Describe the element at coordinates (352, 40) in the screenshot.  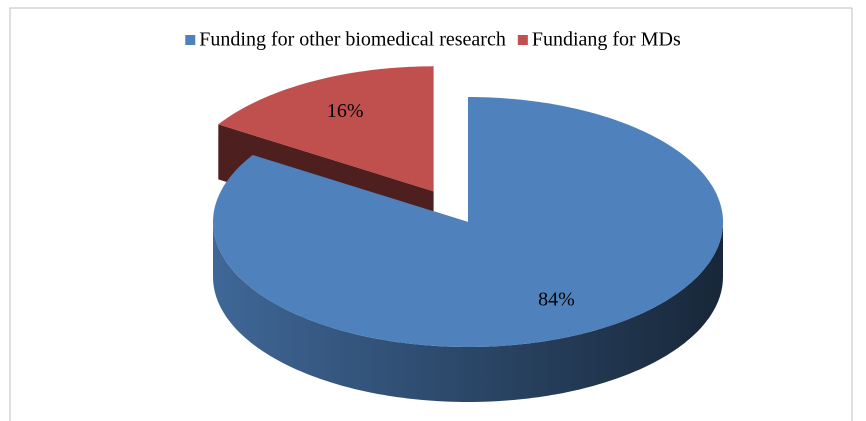
I see `legend-label: Funding for other biomedical research` at that location.